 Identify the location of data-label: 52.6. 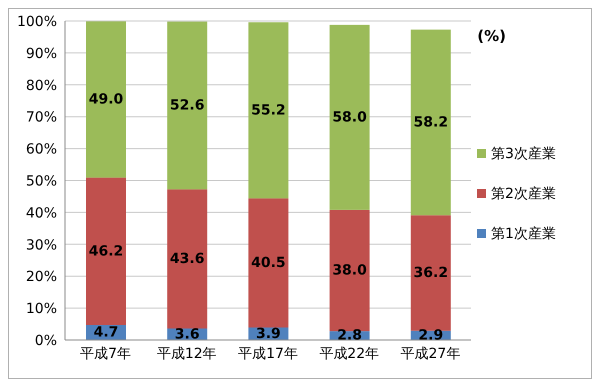
(187, 106).